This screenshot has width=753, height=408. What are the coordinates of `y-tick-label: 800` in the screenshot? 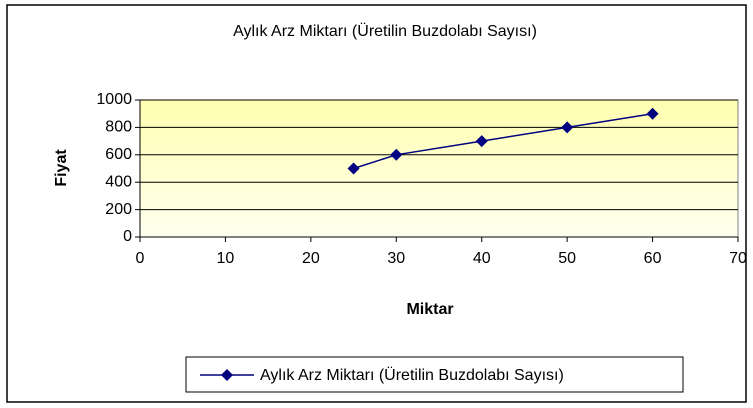 It's located at (118, 127).